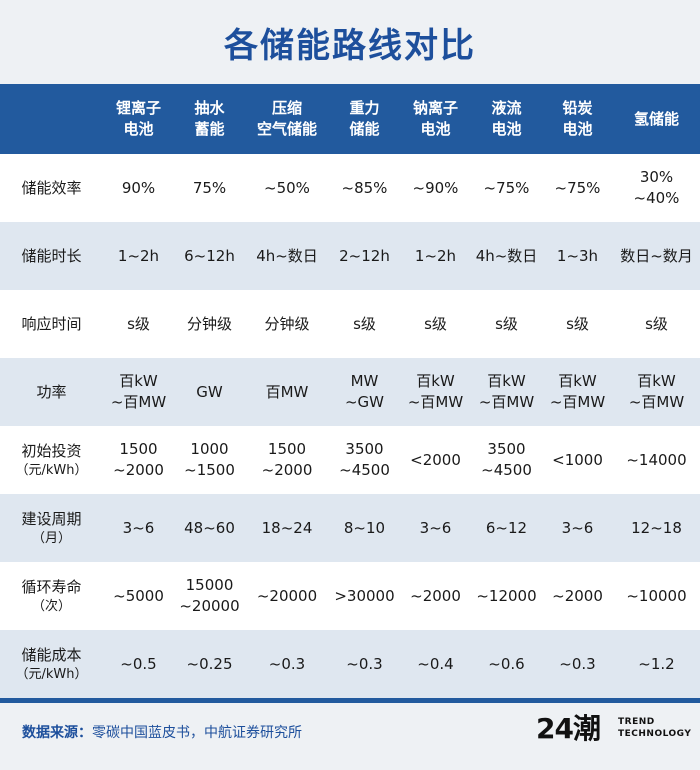 Image resolution: width=700 pixels, height=770 pixels. What do you see at coordinates (506, 119) in the screenshot?
I see `column-header: 液流 电池` at bounding box center [506, 119].